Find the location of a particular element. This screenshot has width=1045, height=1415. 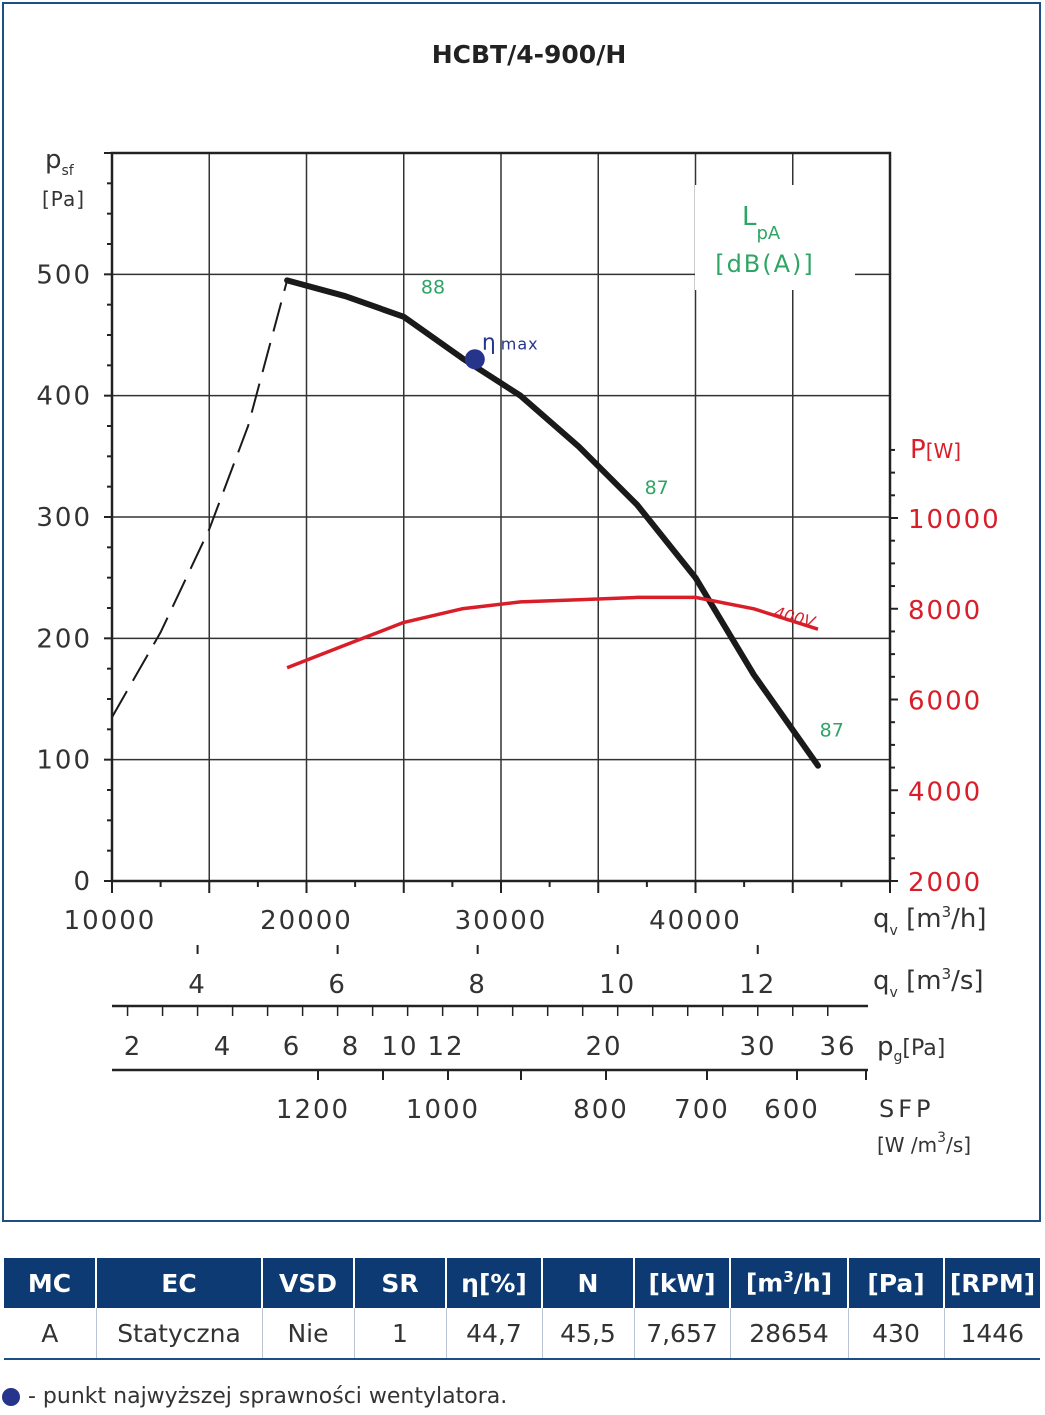

power-tick-label: 6000 is located at coordinates (945, 702).